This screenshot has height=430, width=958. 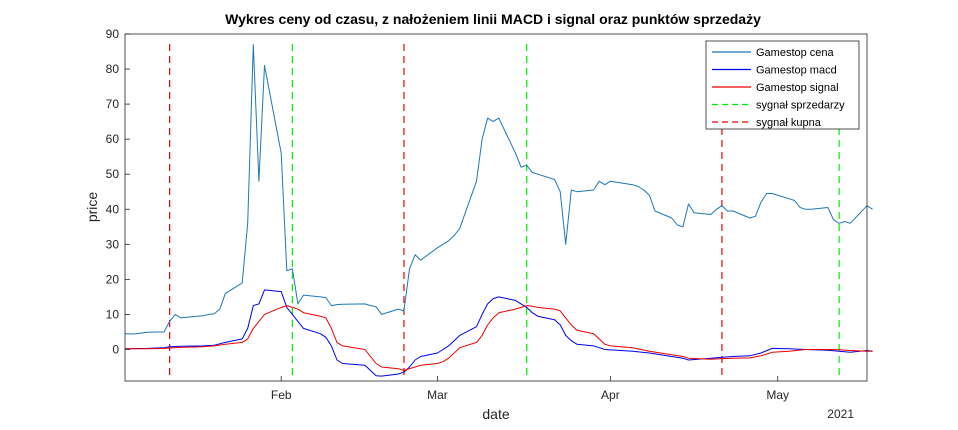 I want to click on y-tick-label: 50, so click(x=113, y=174).